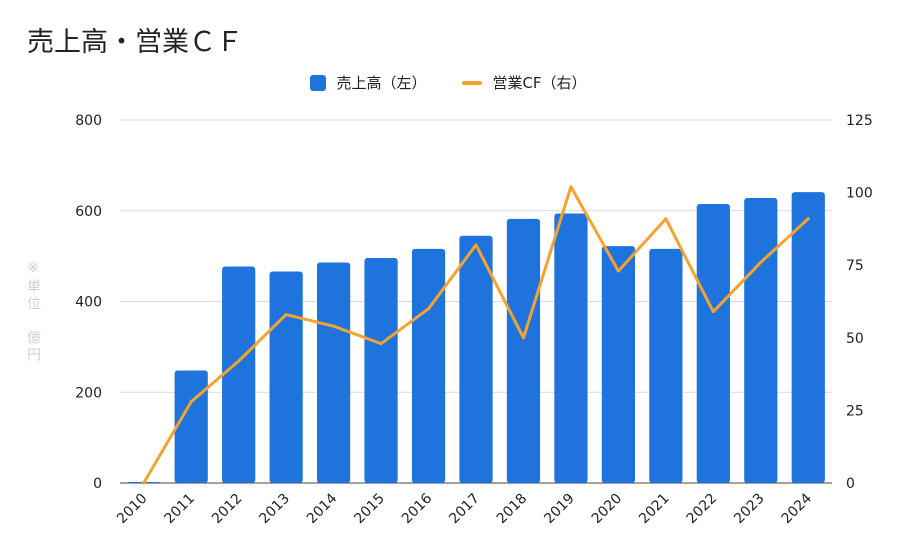 The height and width of the screenshot is (553, 897). What do you see at coordinates (797, 508) in the screenshot?
I see `x-tick-label: 2024` at bounding box center [797, 508].